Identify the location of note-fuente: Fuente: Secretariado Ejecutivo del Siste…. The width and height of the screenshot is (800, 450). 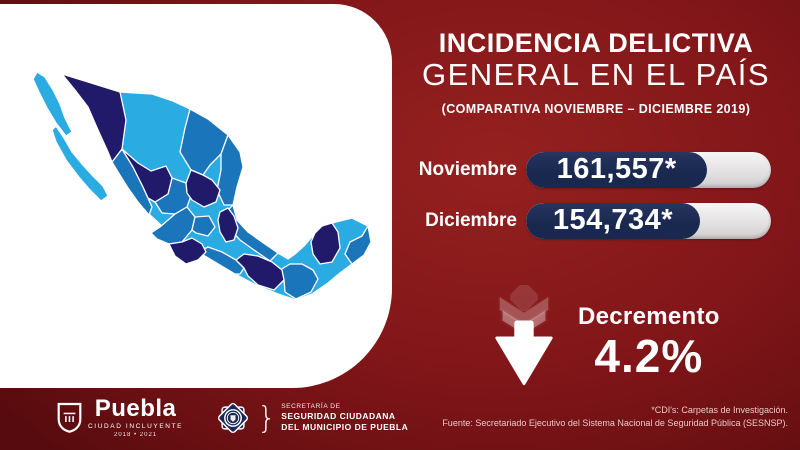
(615, 422).